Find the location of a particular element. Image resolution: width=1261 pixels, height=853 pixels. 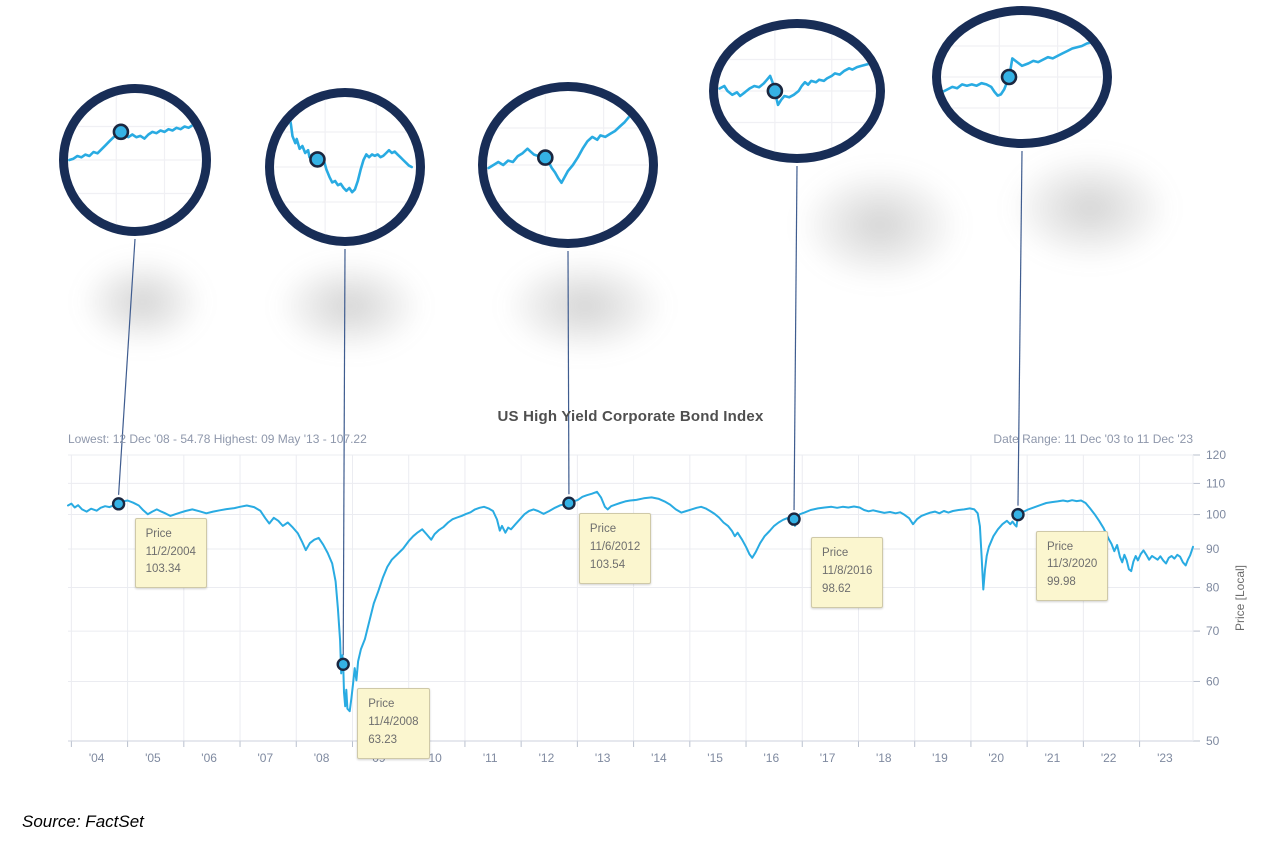

x-tick-label: '04 is located at coordinates (97, 758).